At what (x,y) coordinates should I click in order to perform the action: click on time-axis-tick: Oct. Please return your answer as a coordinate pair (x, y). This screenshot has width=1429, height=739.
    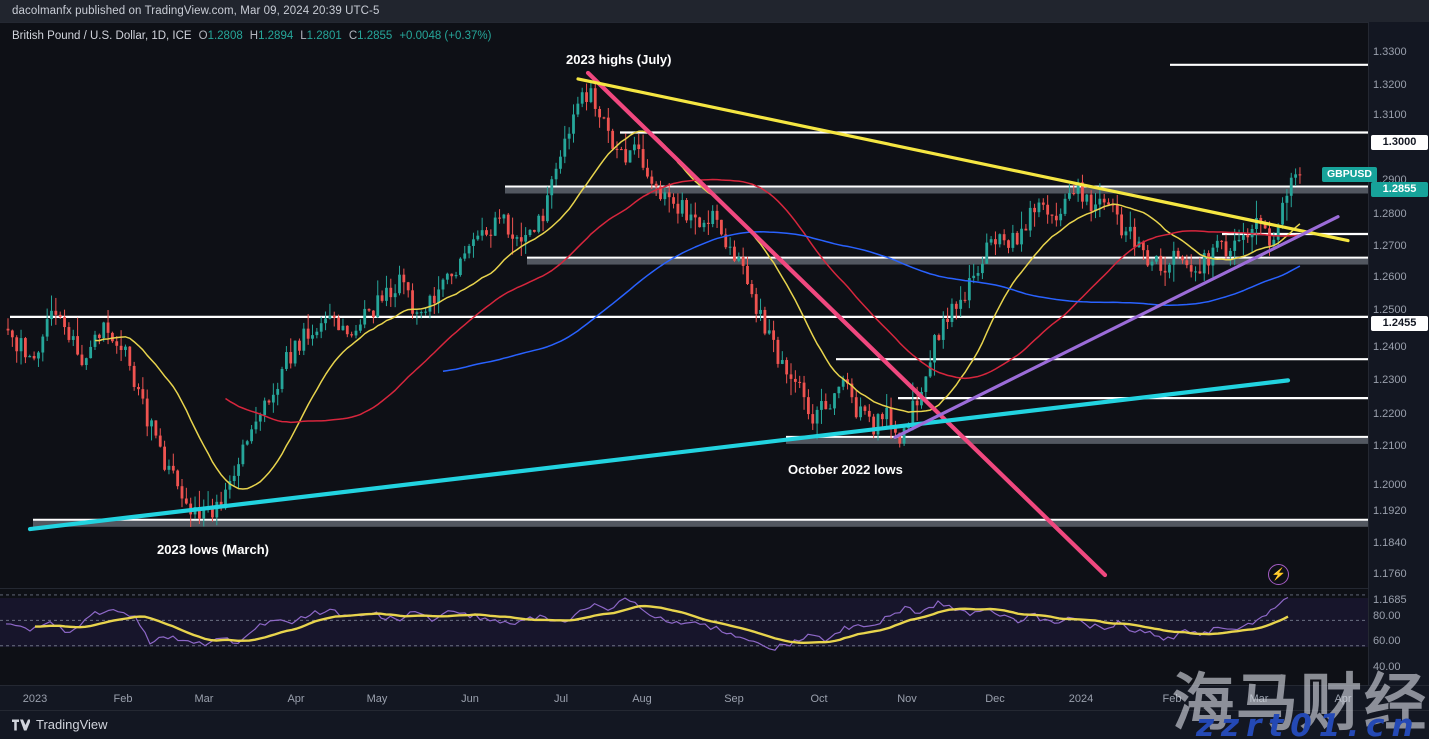
    Looking at the image, I should click on (819, 699).